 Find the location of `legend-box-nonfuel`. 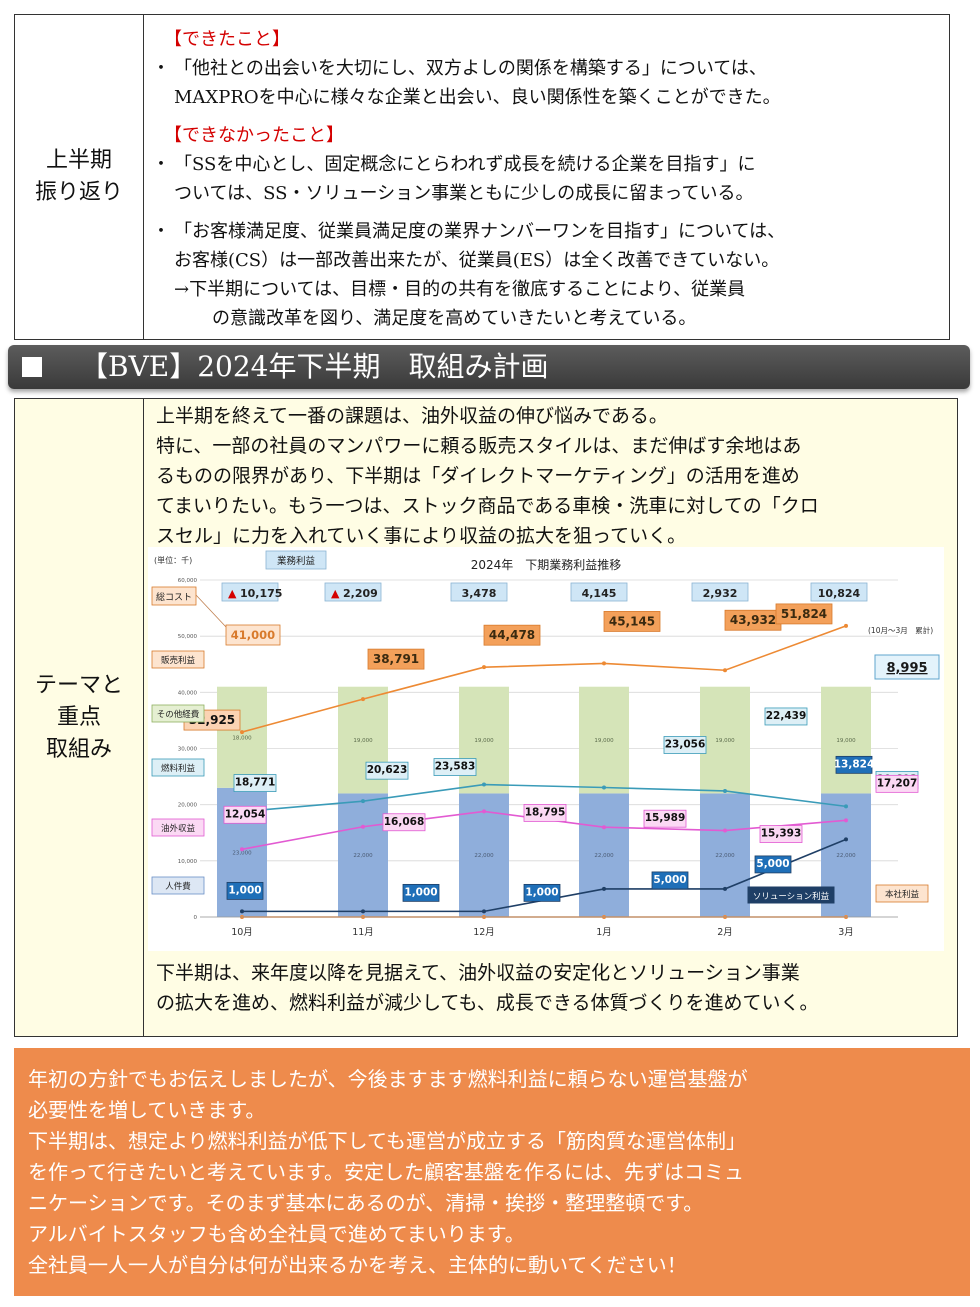

legend-box-nonfuel is located at coordinates (178, 827).